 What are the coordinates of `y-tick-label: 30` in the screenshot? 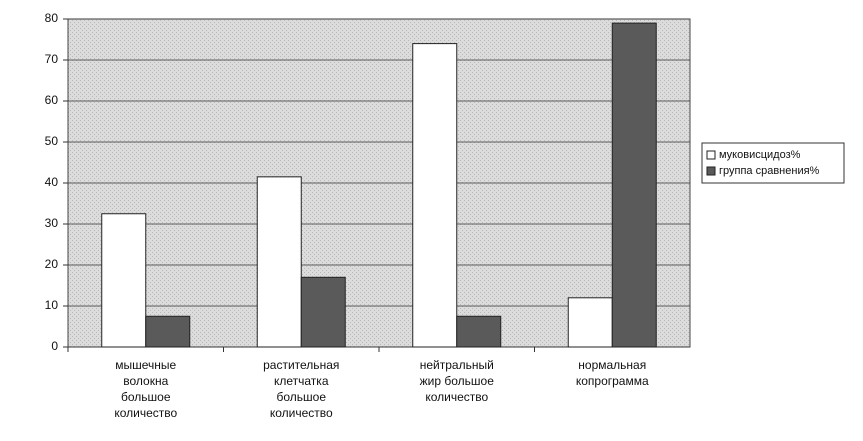 It's located at (52, 223).